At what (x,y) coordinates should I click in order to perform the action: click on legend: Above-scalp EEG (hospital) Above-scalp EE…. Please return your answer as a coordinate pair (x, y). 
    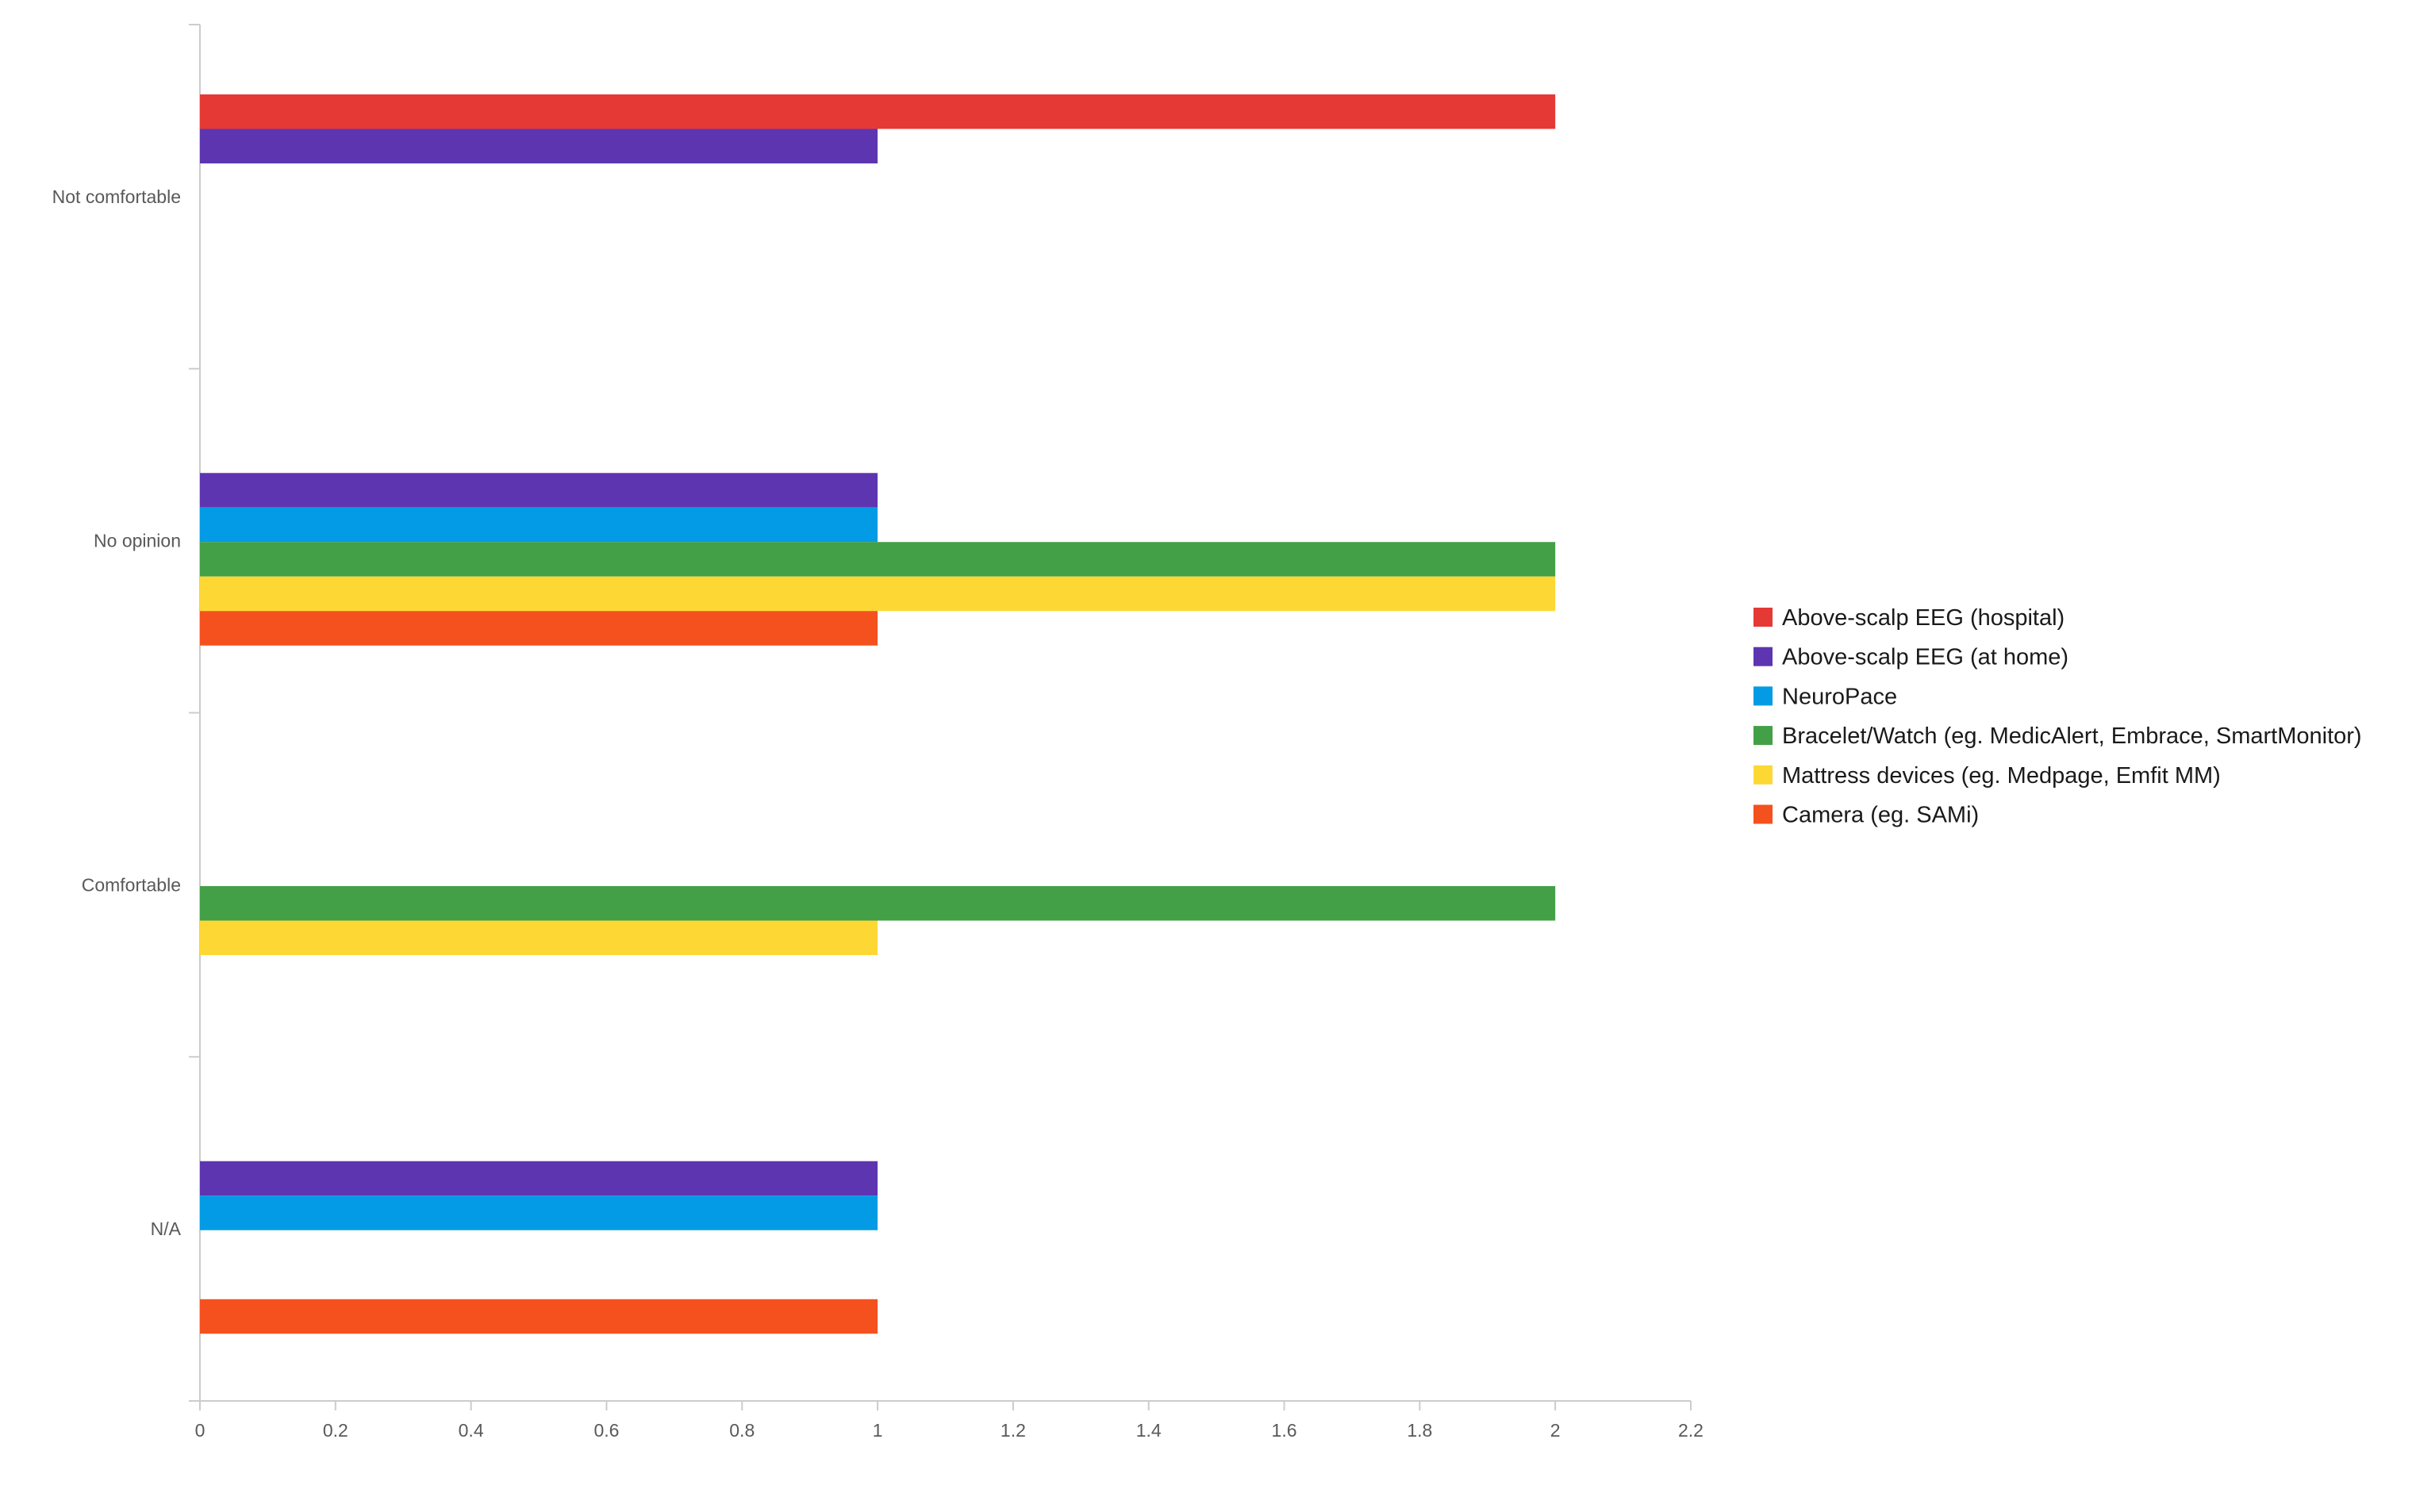
    Looking at the image, I should click on (2057, 717).